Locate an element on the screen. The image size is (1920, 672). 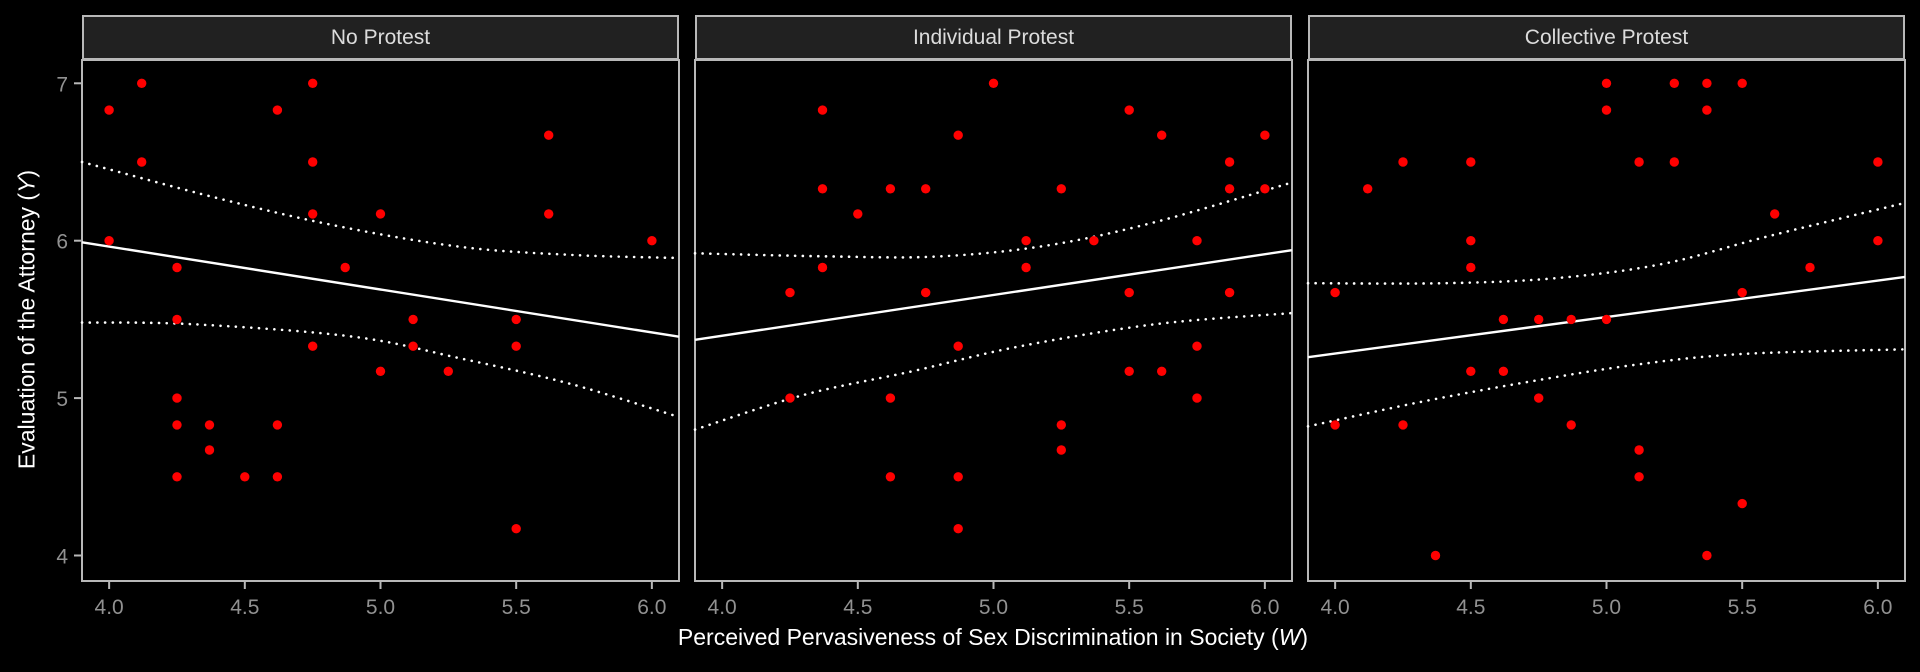
regression-line is located at coordinates (993, 295).